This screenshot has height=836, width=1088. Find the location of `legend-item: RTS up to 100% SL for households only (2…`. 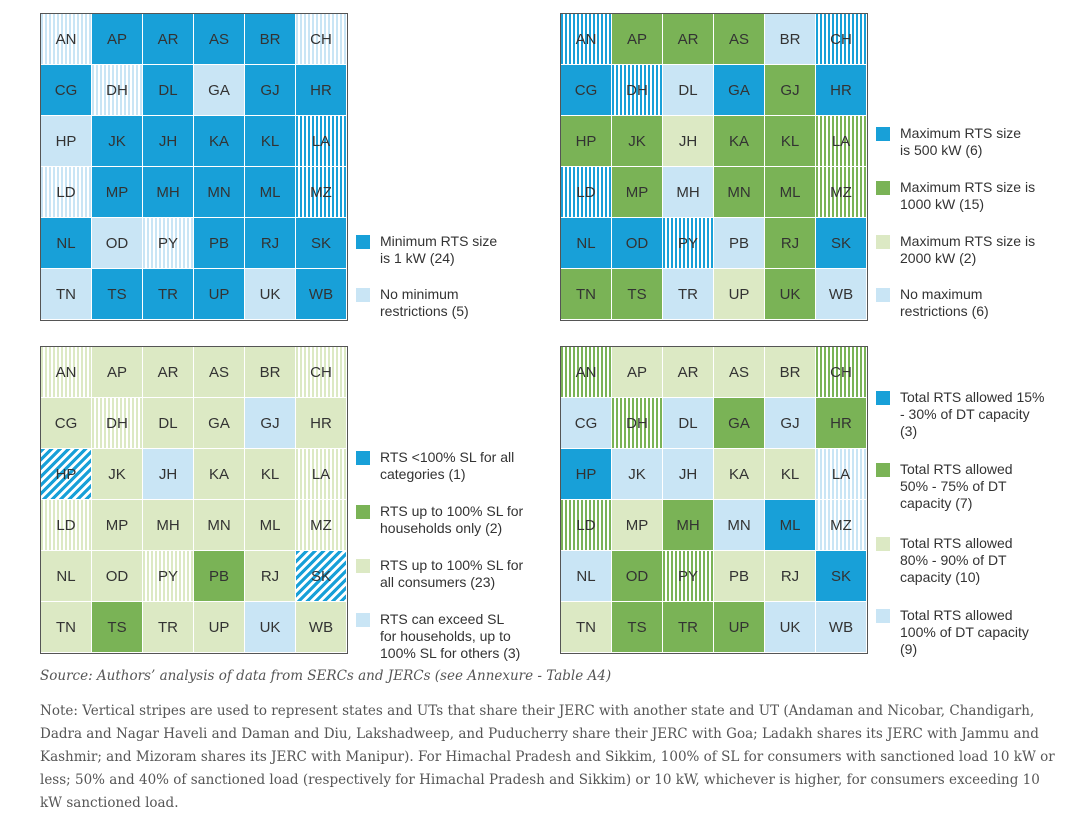

legend-item: RTS up to 100% SL for households only (2… is located at coordinates (439, 520).